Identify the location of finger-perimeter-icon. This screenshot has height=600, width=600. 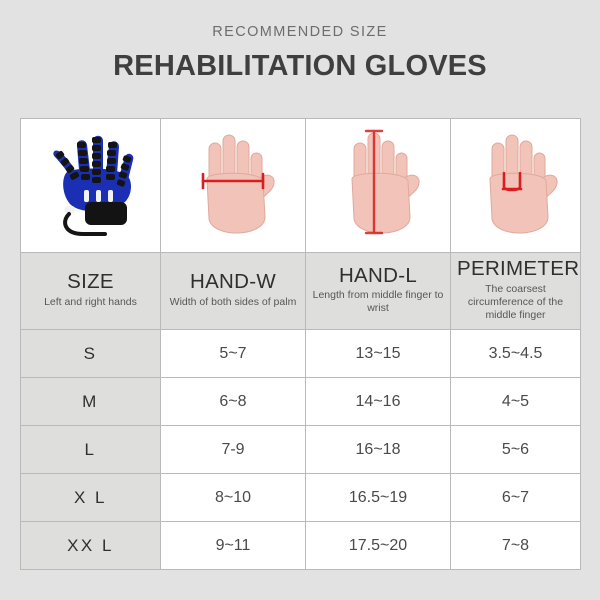
(523, 183).